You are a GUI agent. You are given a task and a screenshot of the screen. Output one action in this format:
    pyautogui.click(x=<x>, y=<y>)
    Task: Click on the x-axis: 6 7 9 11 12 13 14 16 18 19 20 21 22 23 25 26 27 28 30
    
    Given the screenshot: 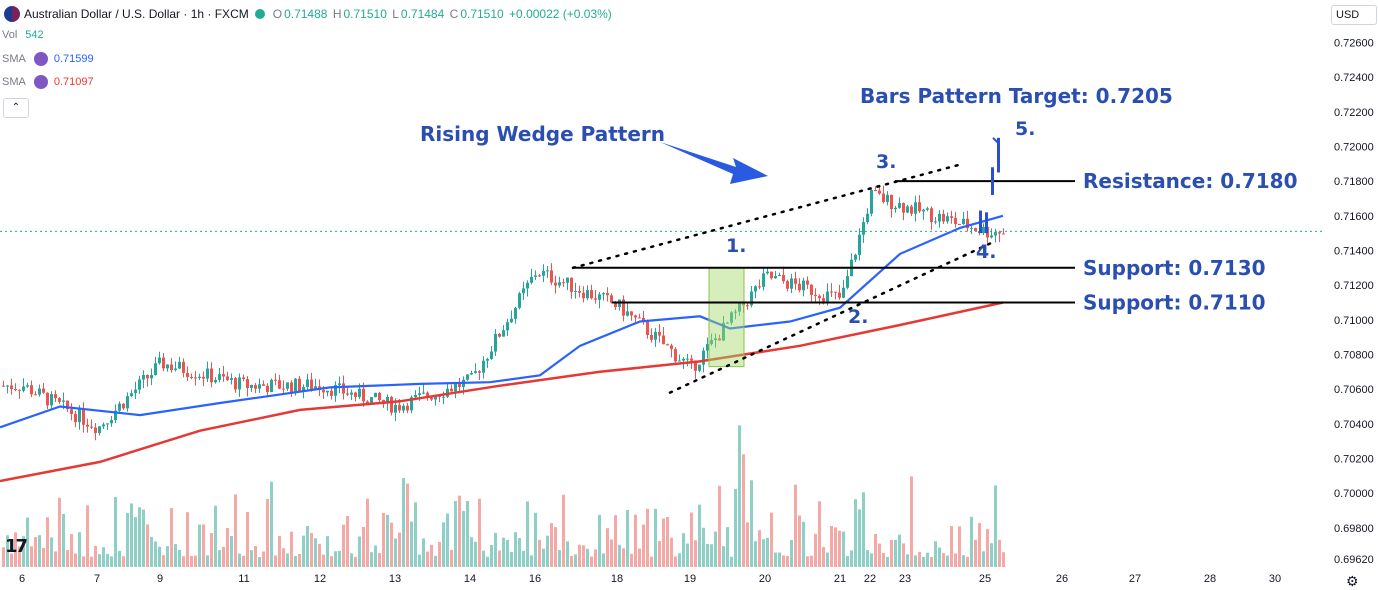 What is the action you would take?
    pyautogui.click(x=650, y=579)
    